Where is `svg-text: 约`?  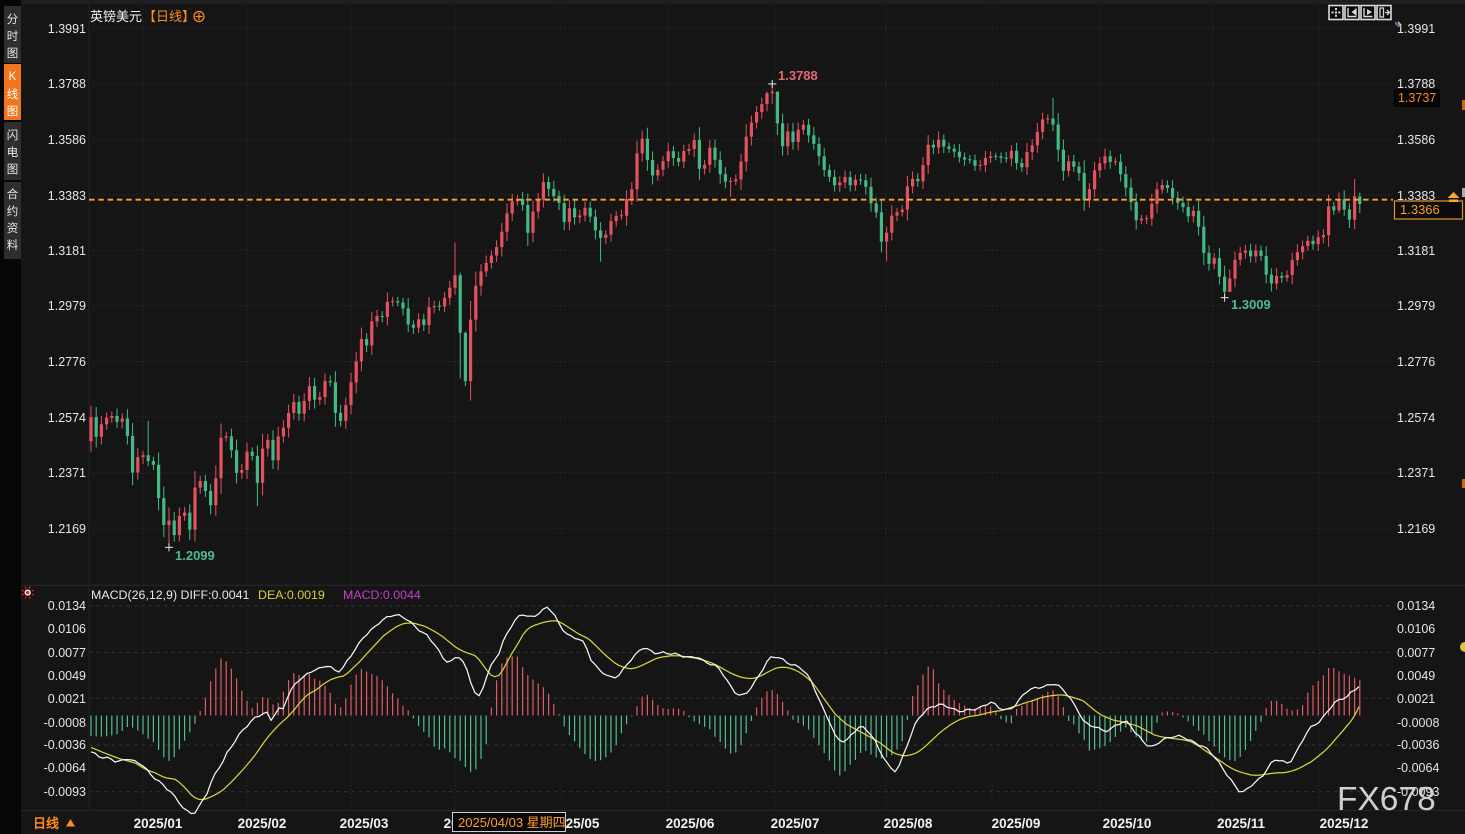 svg-text: 约 is located at coordinates (13, 211).